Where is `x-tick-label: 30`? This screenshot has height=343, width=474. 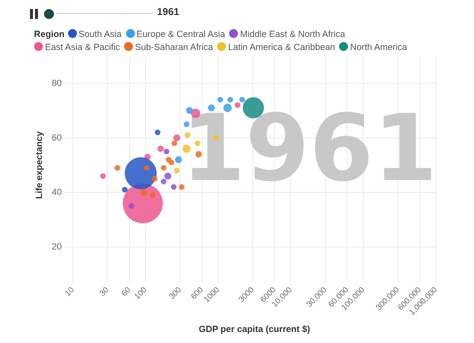 x-tick-label: 30 is located at coordinates (104, 291).